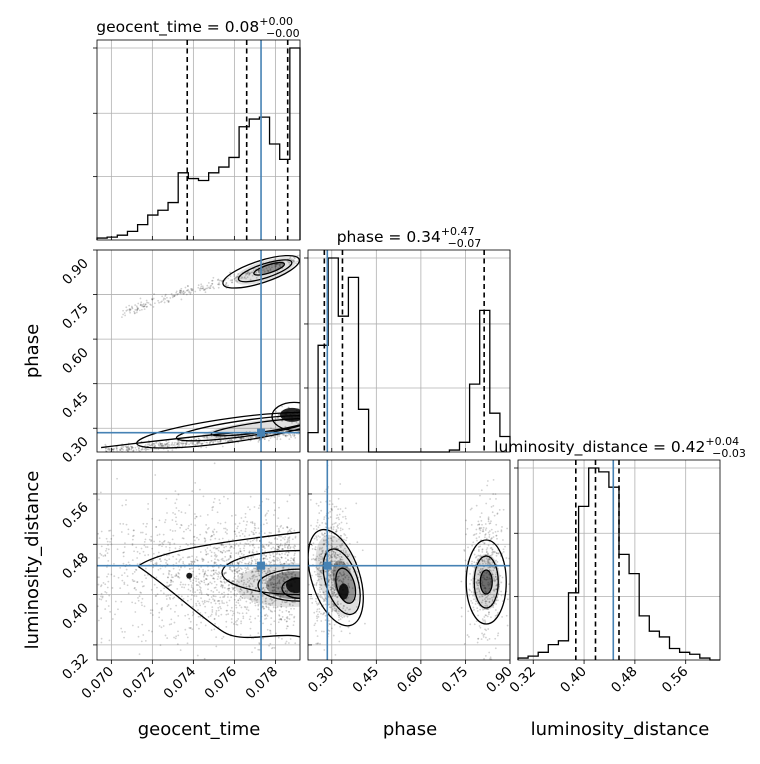  I want to click on title-plus: +0.04, so click(722, 441).